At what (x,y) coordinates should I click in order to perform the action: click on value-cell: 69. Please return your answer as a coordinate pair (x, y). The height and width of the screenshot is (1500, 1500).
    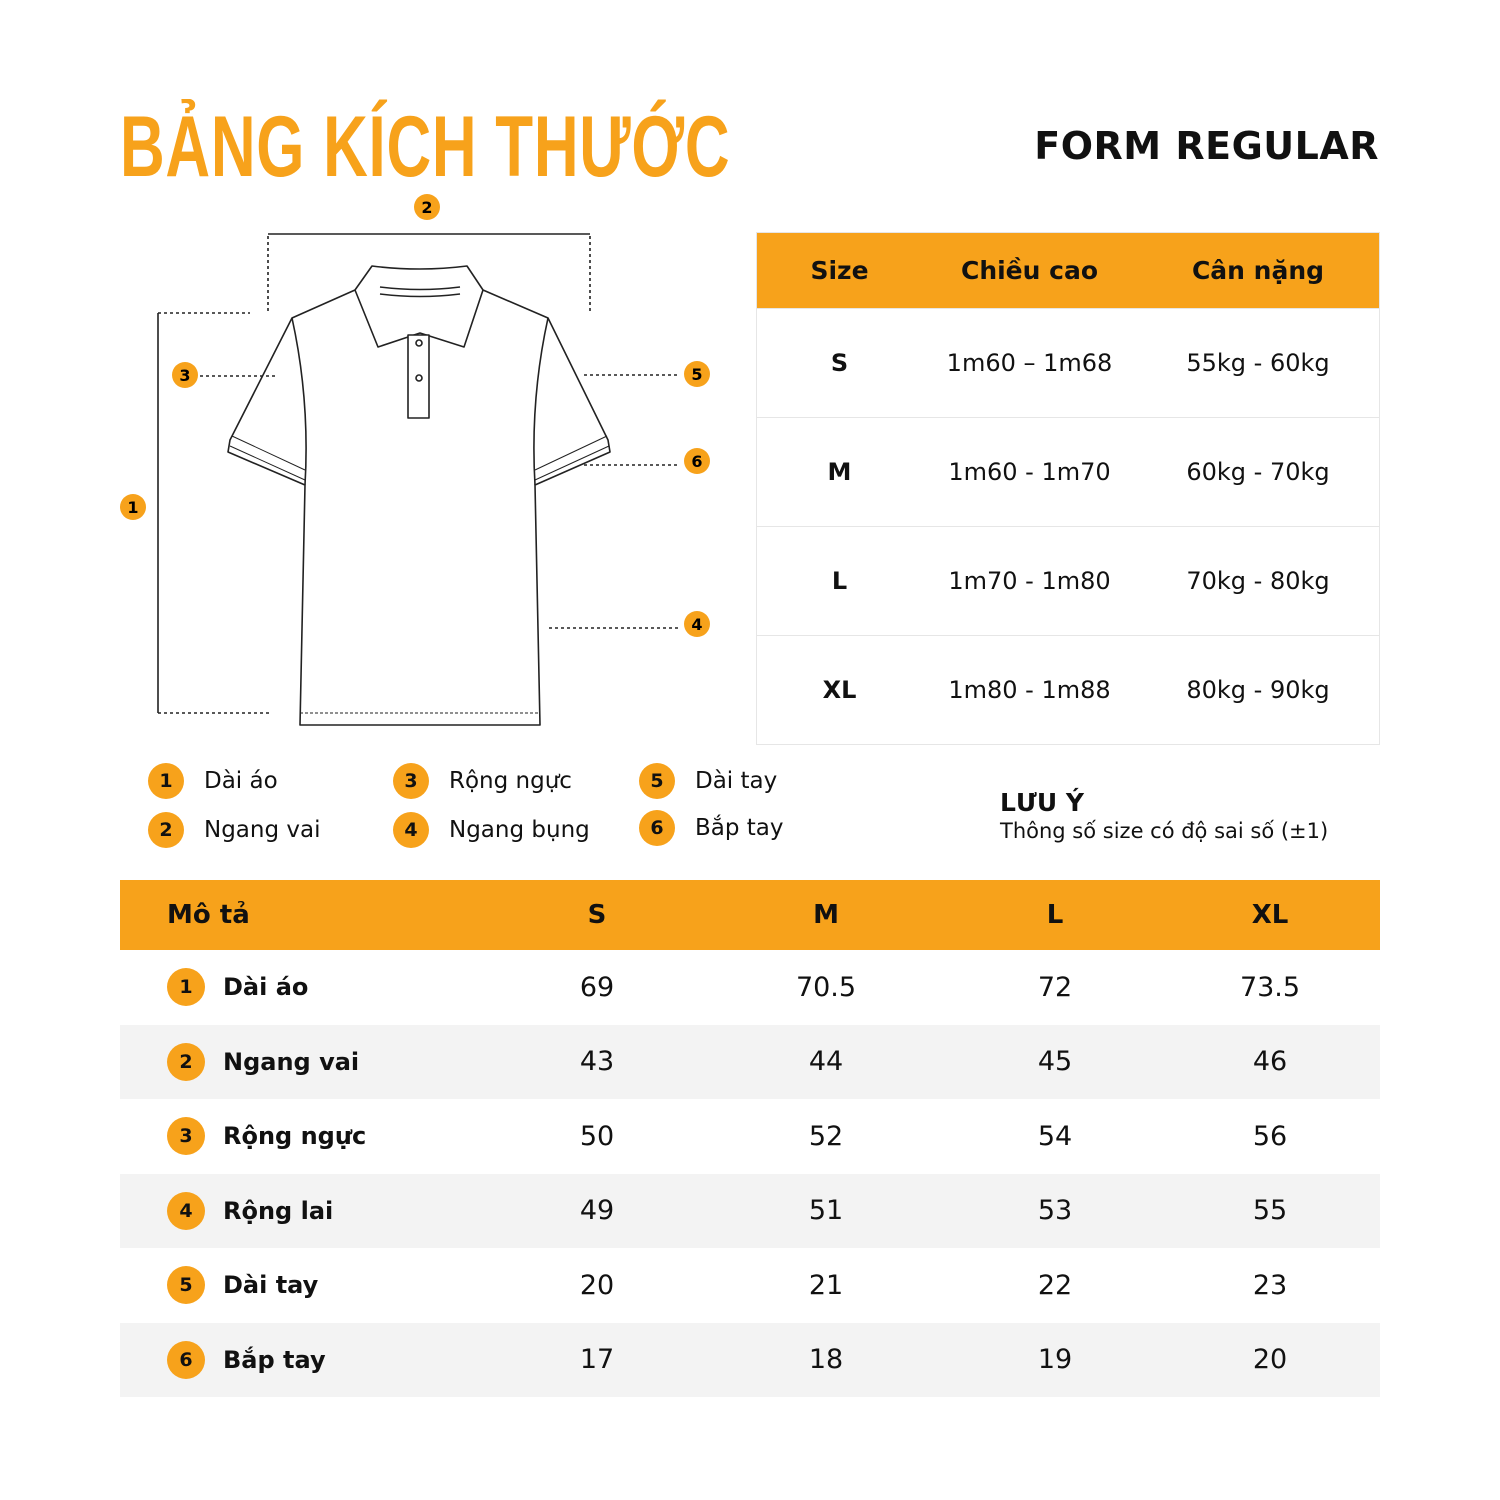
    Looking at the image, I should click on (597, 987).